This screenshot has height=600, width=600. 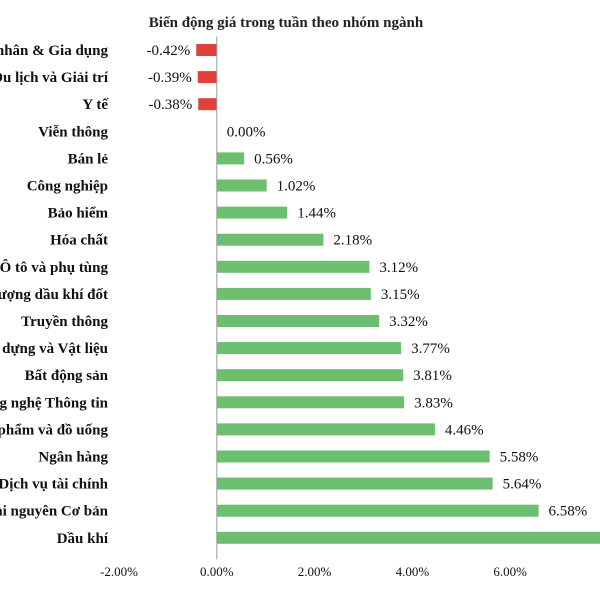 What do you see at coordinates (241, 185) in the screenshot?
I see `bar-cong-nghiep` at bounding box center [241, 185].